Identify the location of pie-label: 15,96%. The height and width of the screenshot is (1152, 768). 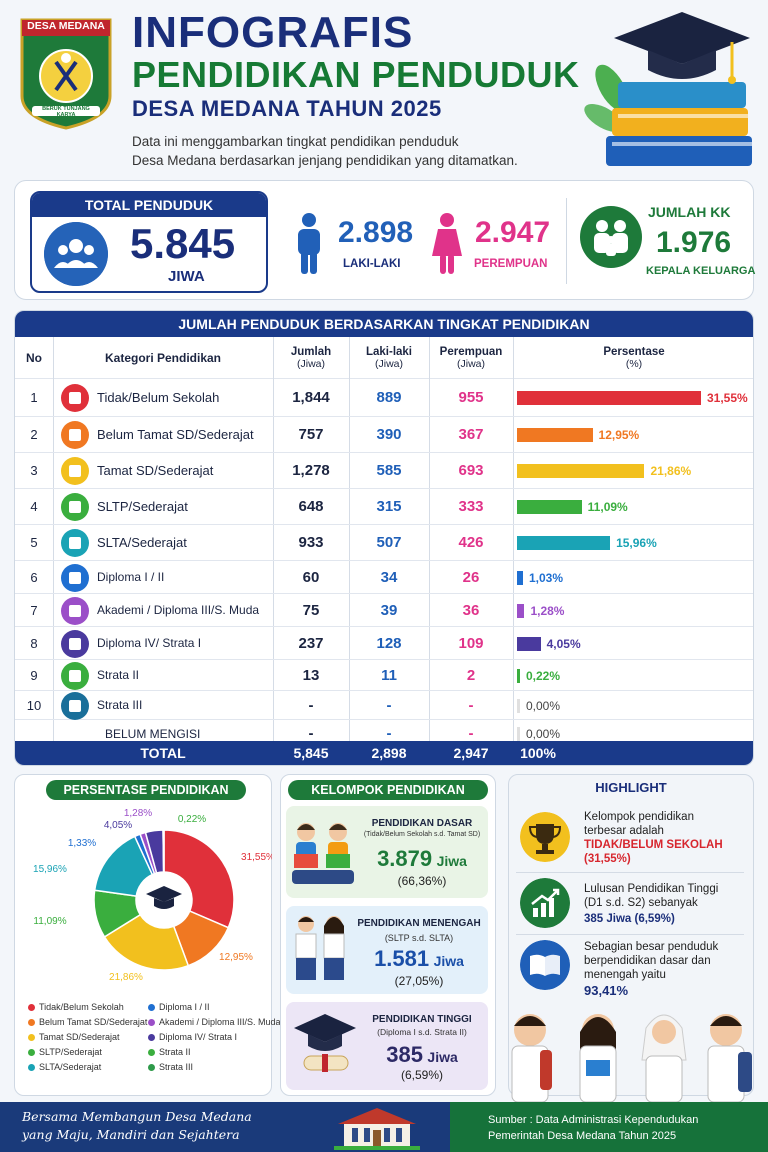
(50, 869).